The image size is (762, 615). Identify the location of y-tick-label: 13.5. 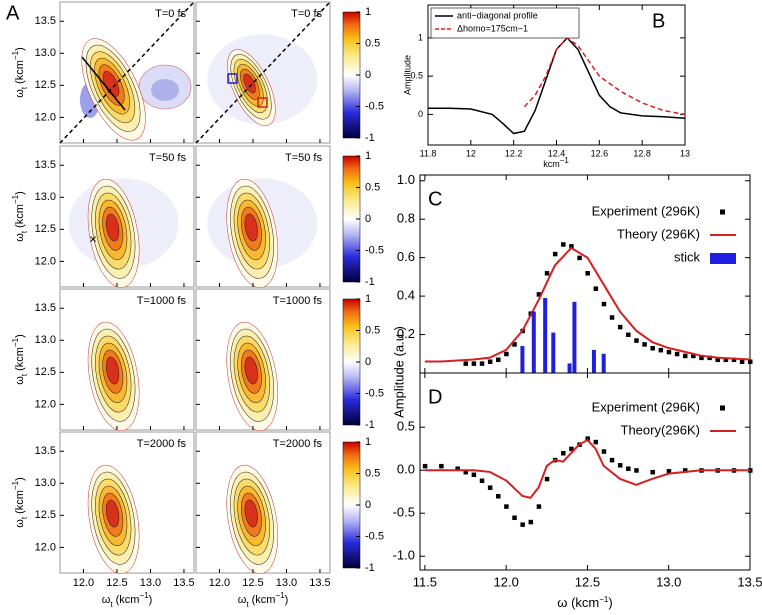
(45, 21).